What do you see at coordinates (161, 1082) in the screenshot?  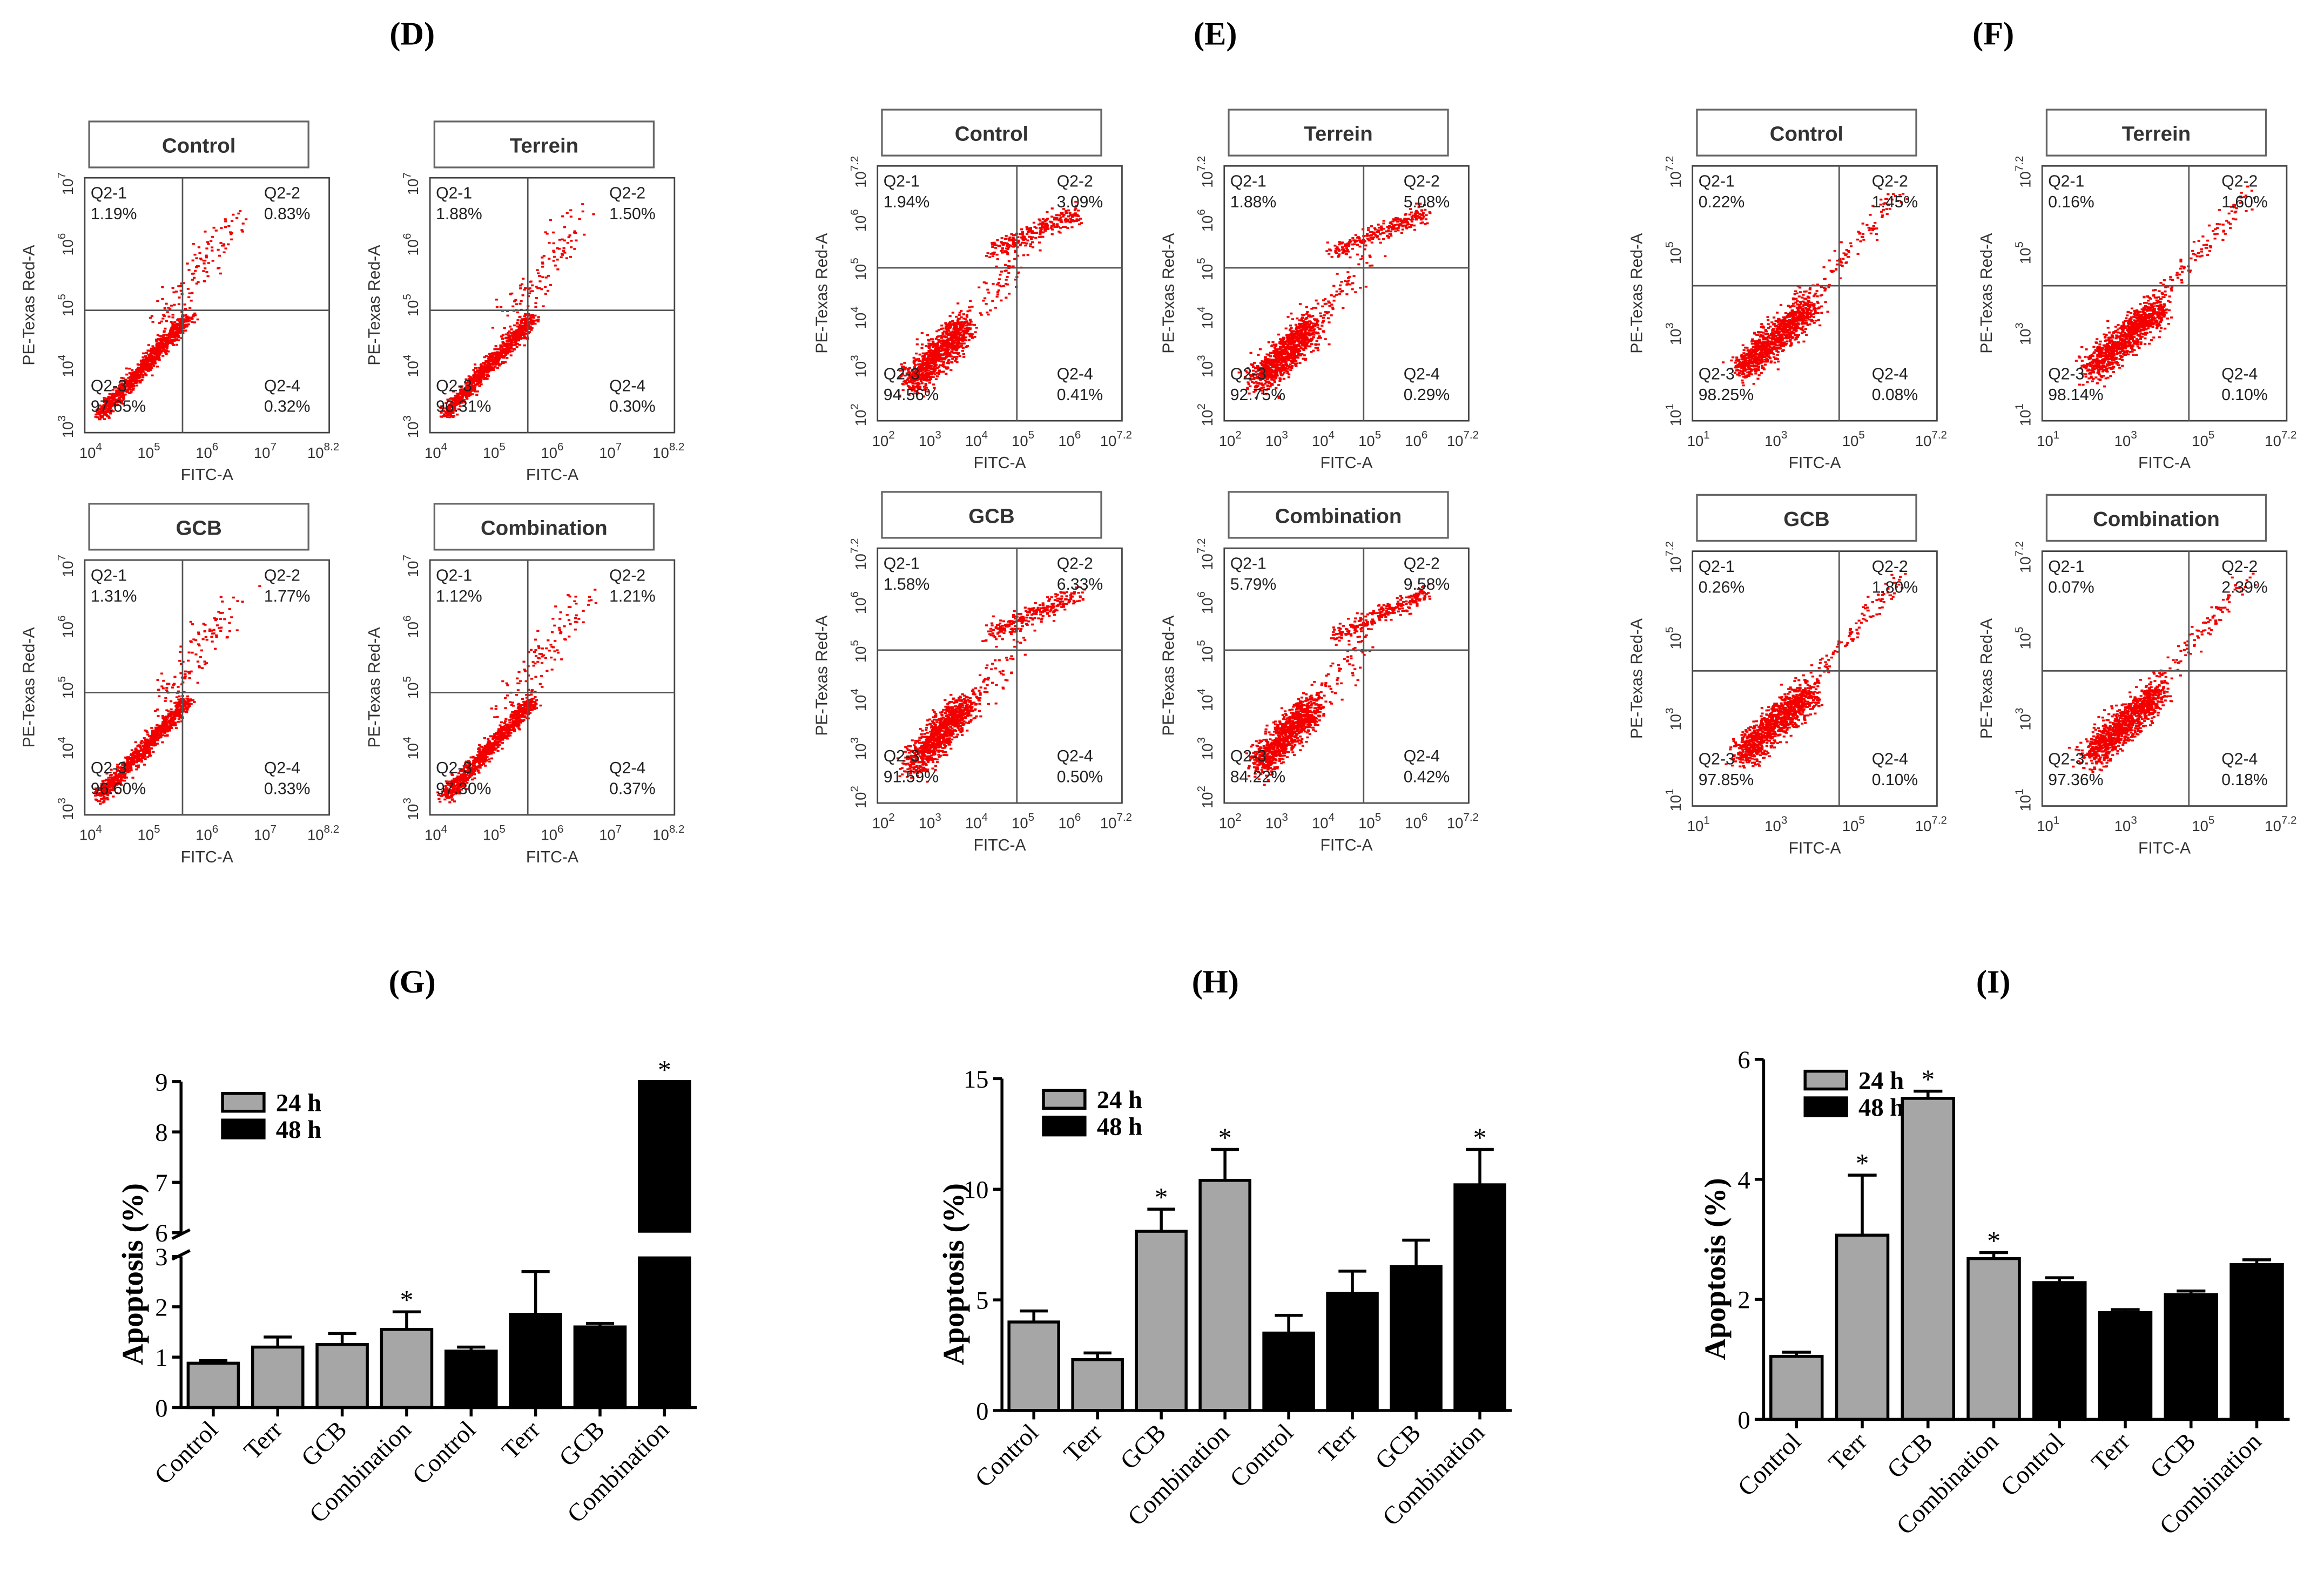 I see `y-tick-label: 9` at bounding box center [161, 1082].